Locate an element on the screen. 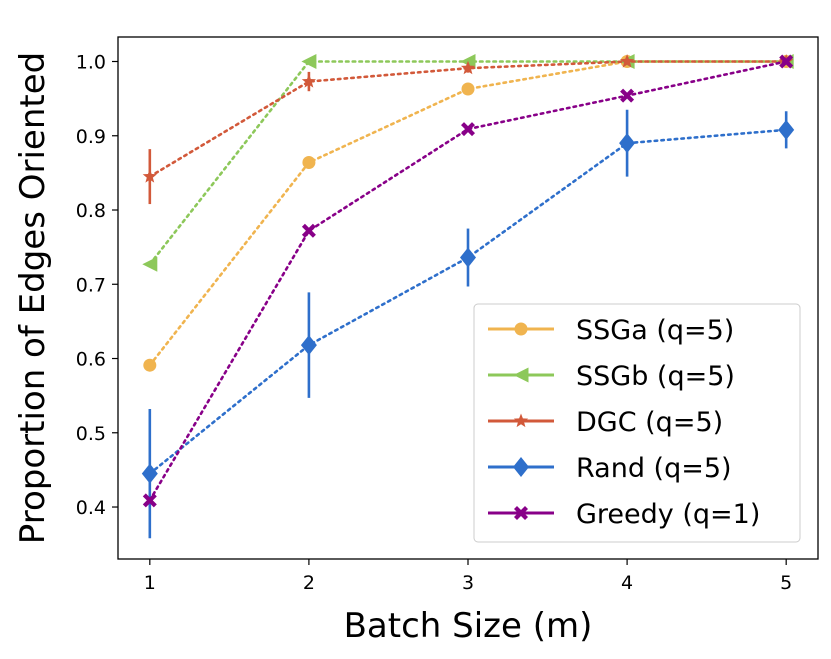 Image resolution: width=831 pixels, height=659 pixels. y-tick-label: 0.8 is located at coordinates (91, 211).